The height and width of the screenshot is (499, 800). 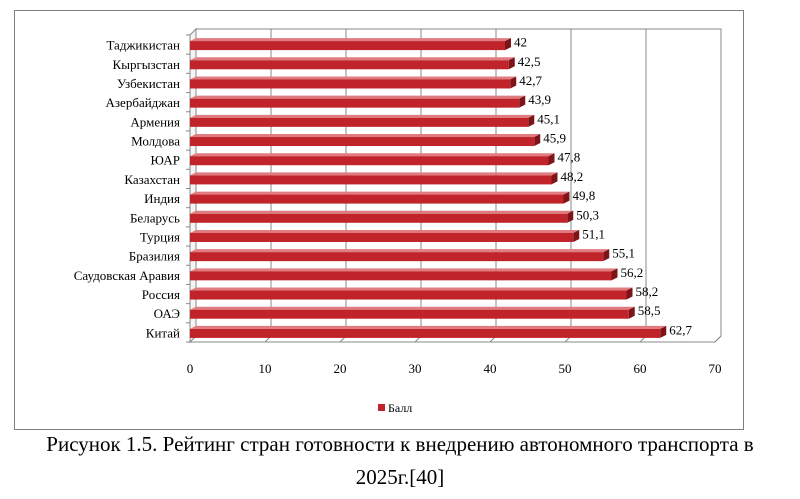 What do you see at coordinates (146, 64) in the screenshot?
I see `category-label: Кыргызстан` at bounding box center [146, 64].